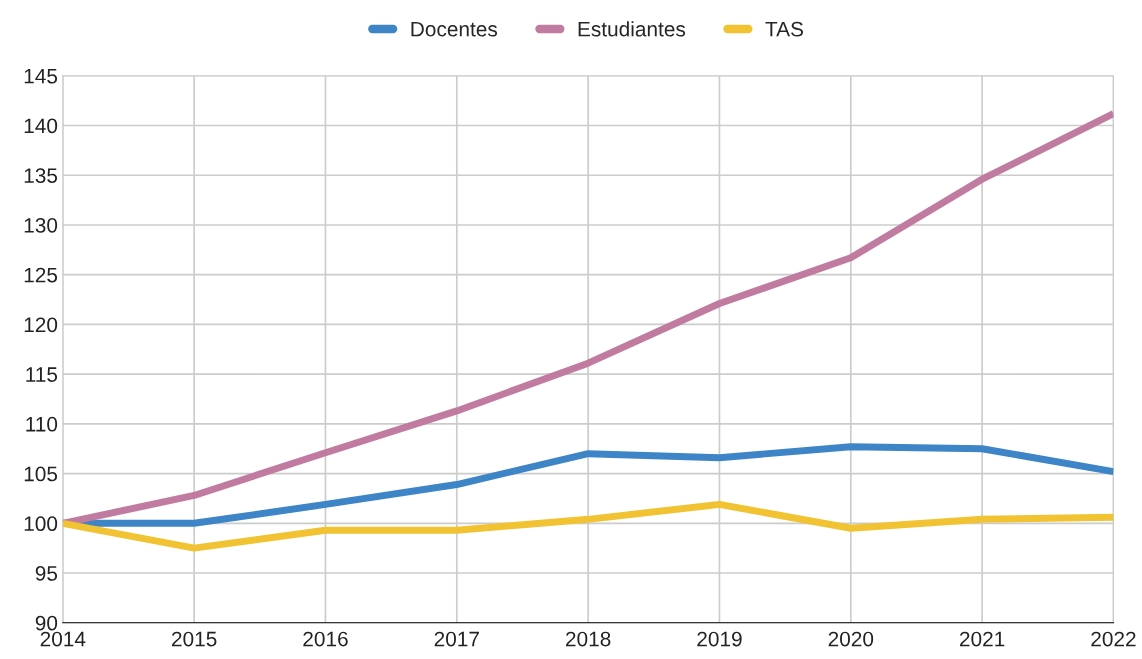 This screenshot has height=659, width=1142. I want to click on legend-label: TAS, so click(784, 29).